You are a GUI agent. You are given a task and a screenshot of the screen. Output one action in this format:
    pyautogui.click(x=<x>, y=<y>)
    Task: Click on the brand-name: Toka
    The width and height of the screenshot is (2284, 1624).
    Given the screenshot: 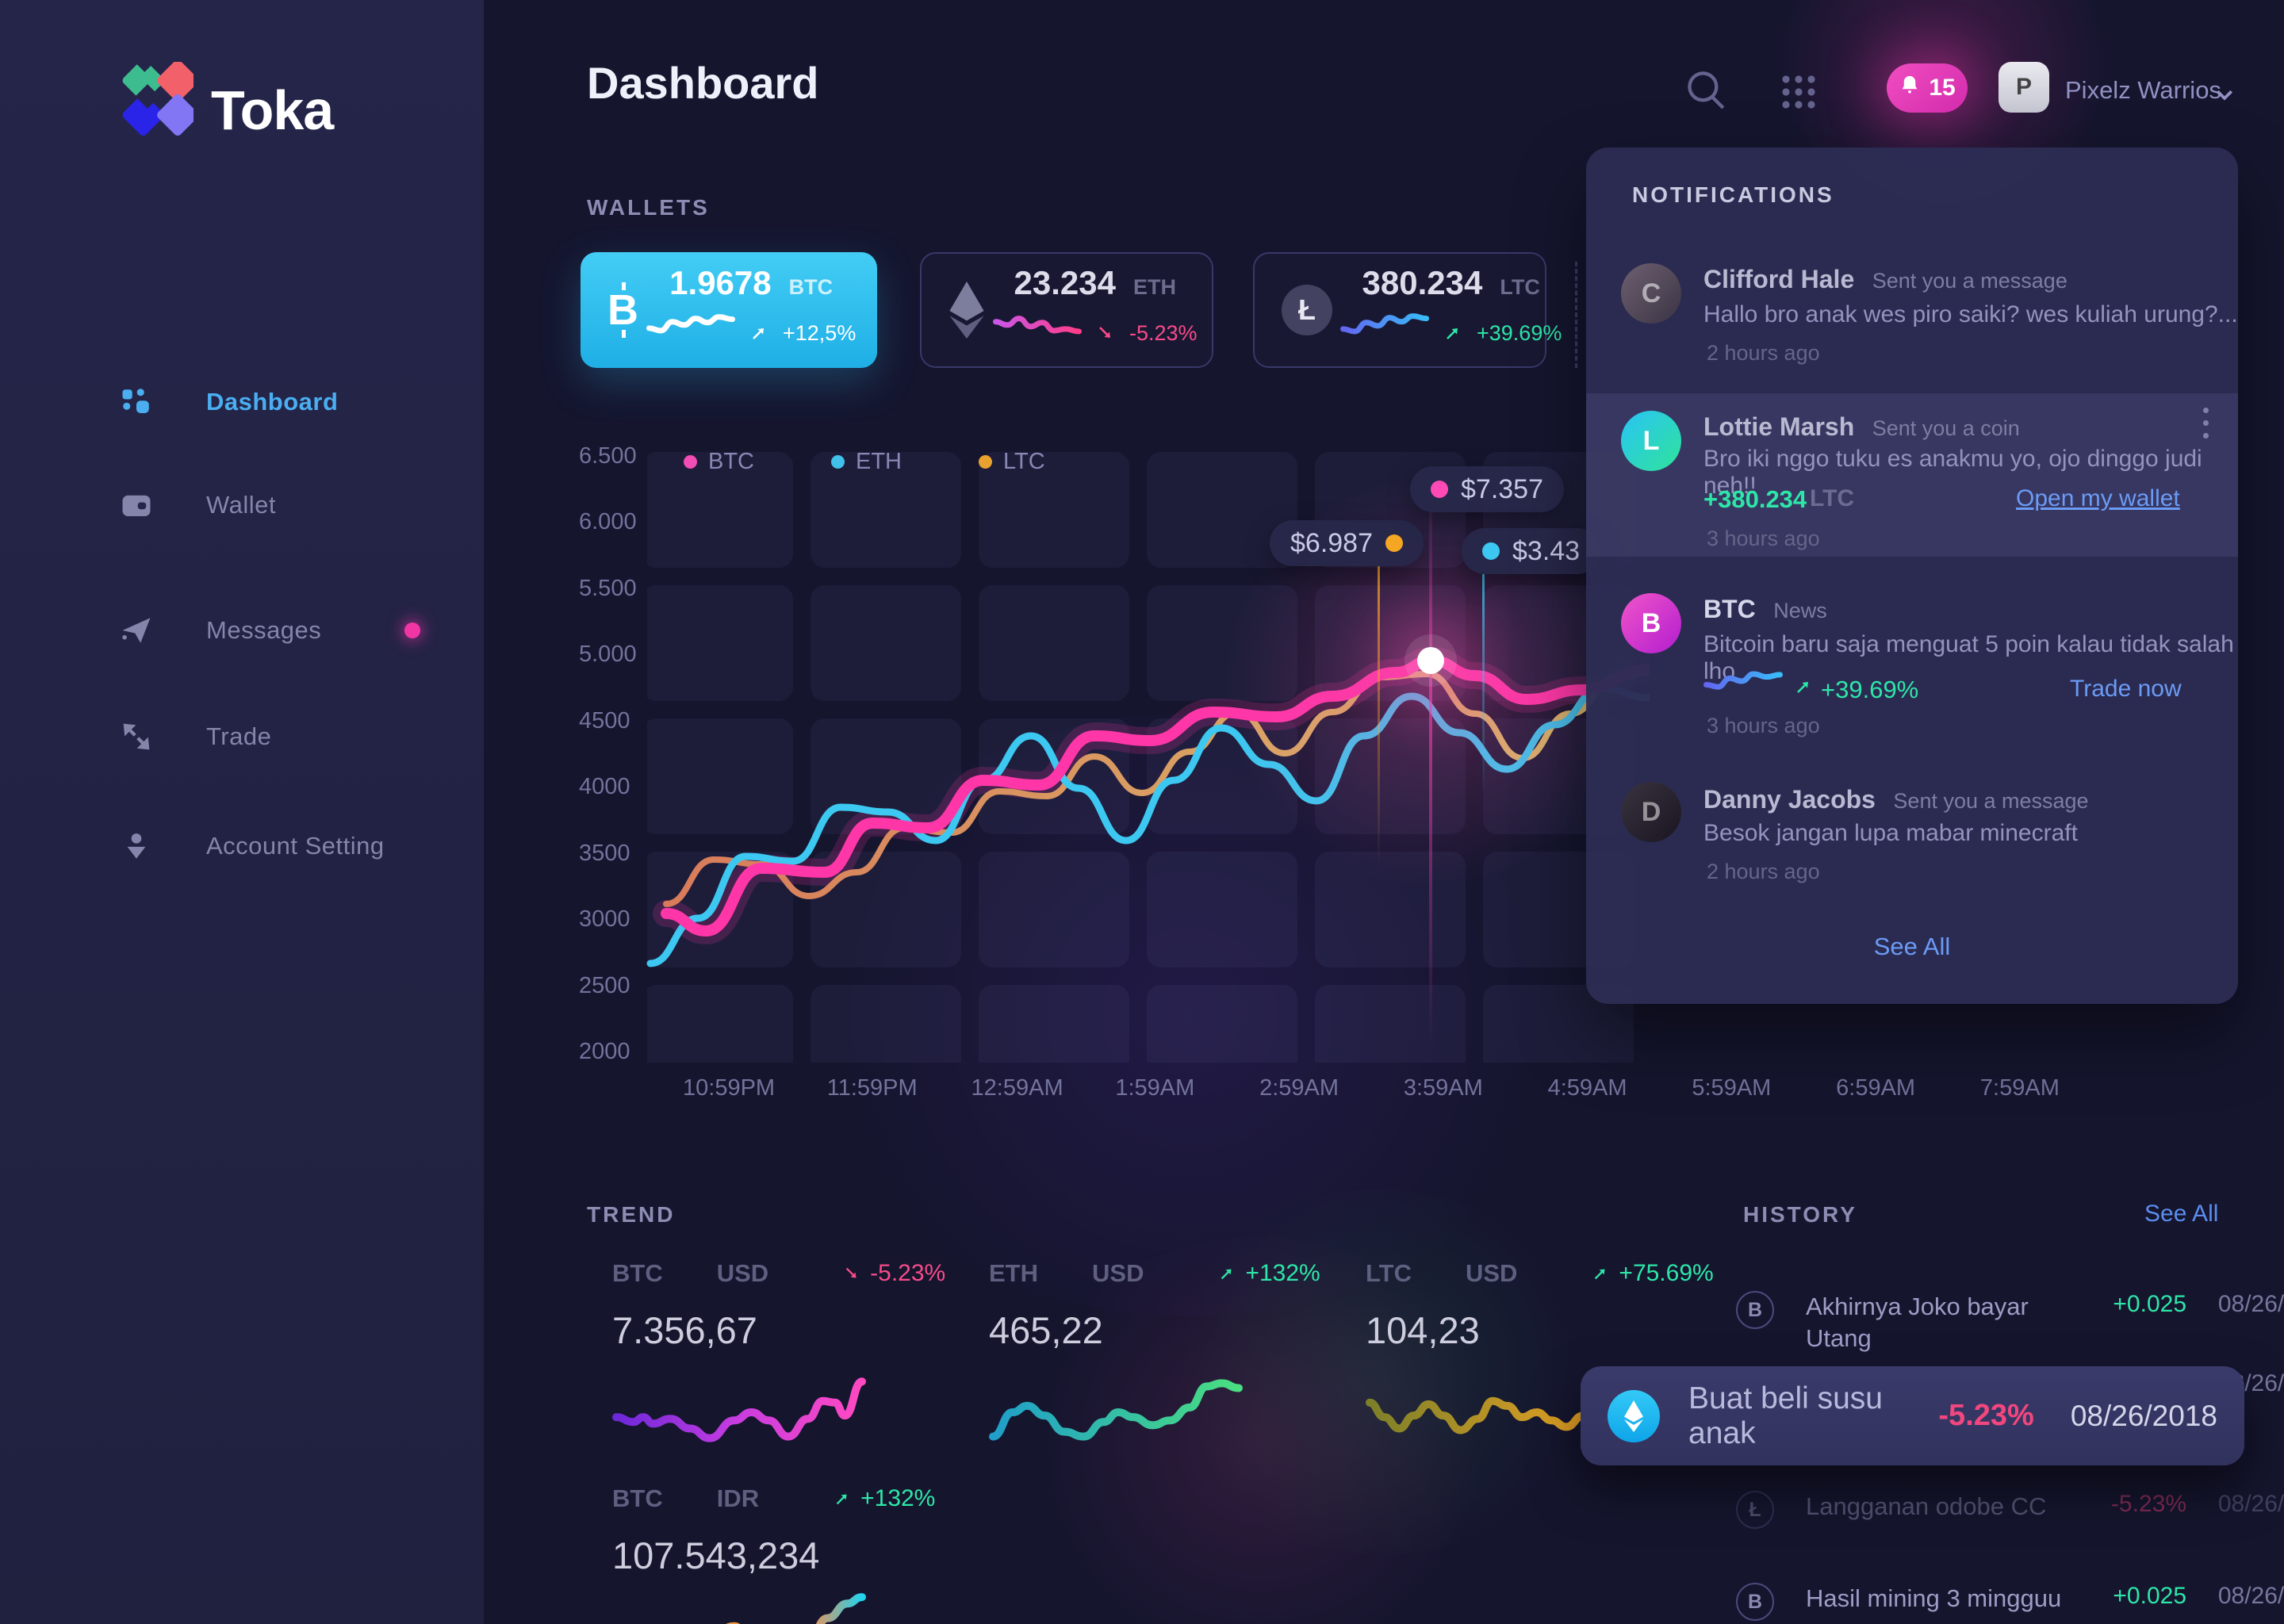 What is the action you would take?
    pyautogui.click(x=272, y=110)
    